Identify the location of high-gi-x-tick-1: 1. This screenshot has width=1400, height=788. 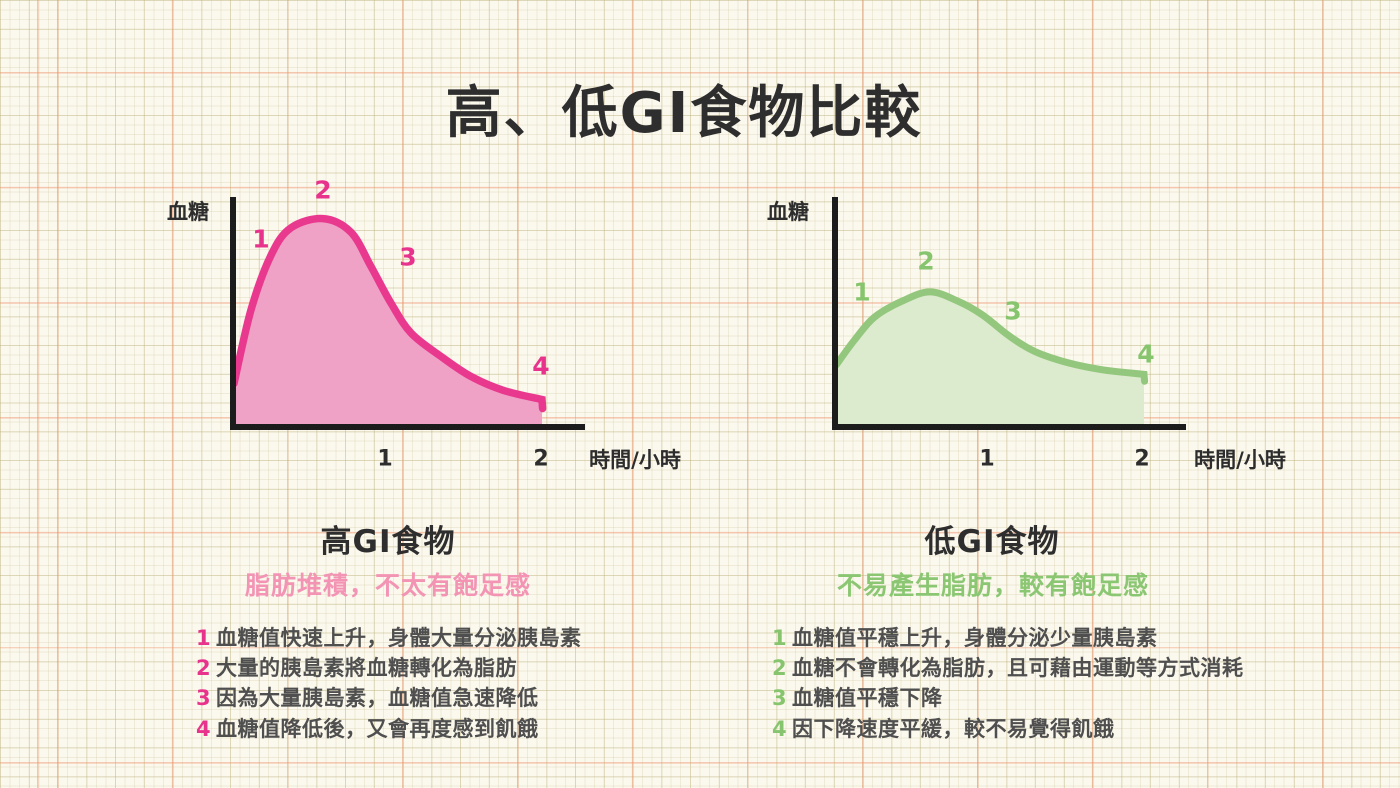
(385, 459).